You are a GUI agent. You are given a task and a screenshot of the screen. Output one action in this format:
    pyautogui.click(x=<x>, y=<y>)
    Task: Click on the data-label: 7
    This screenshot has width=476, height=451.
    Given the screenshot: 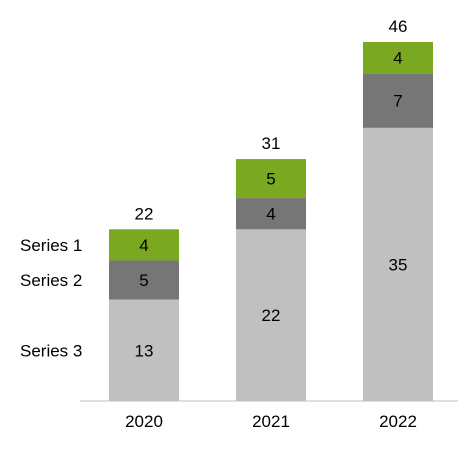 What is the action you would take?
    pyautogui.click(x=397, y=101)
    